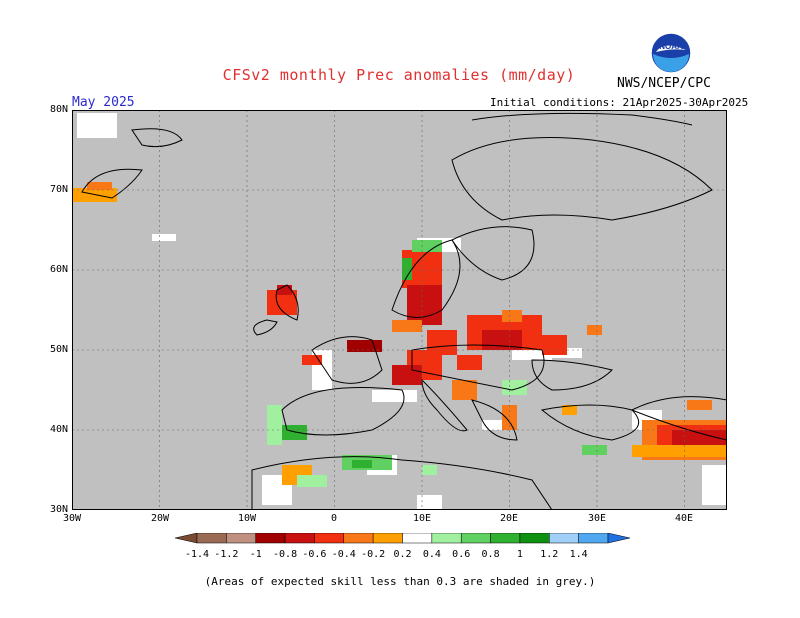 Image resolution: width=800 pixels, height=618 pixels. What do you see at coordinates (103, 102) in the screenshot?
I see `forecast-month: May 2025` at bounding box center [103, 102].